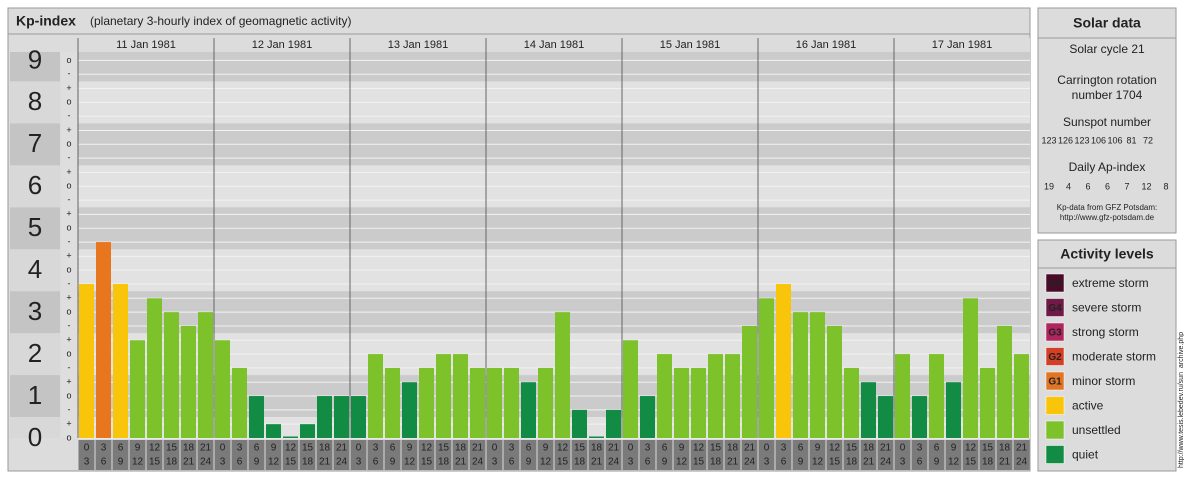  I want to click on level-badge: G2, so click(1055, 357).